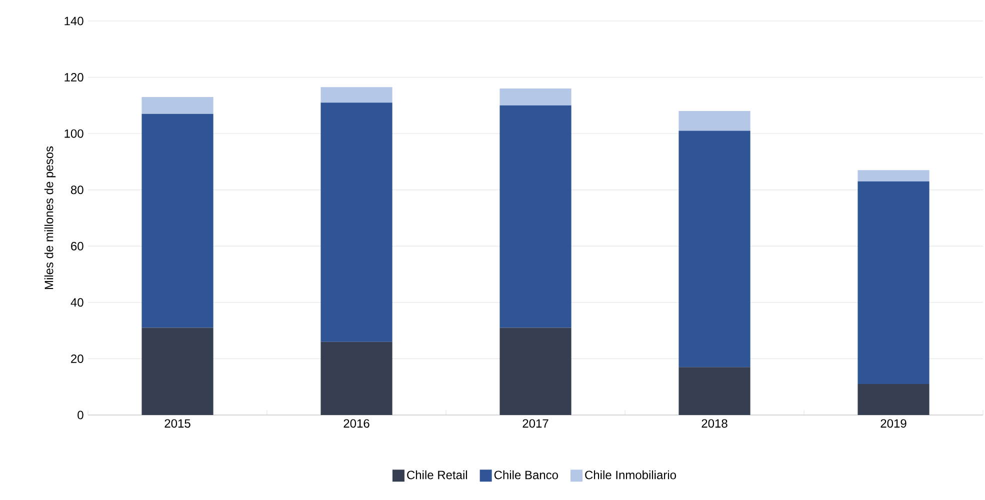 The height and width of the screenshot is (500, 985). Describe the element at coordinates (526, 475) in the screenshot. I see `legend-label: Chile Banco` at that location.